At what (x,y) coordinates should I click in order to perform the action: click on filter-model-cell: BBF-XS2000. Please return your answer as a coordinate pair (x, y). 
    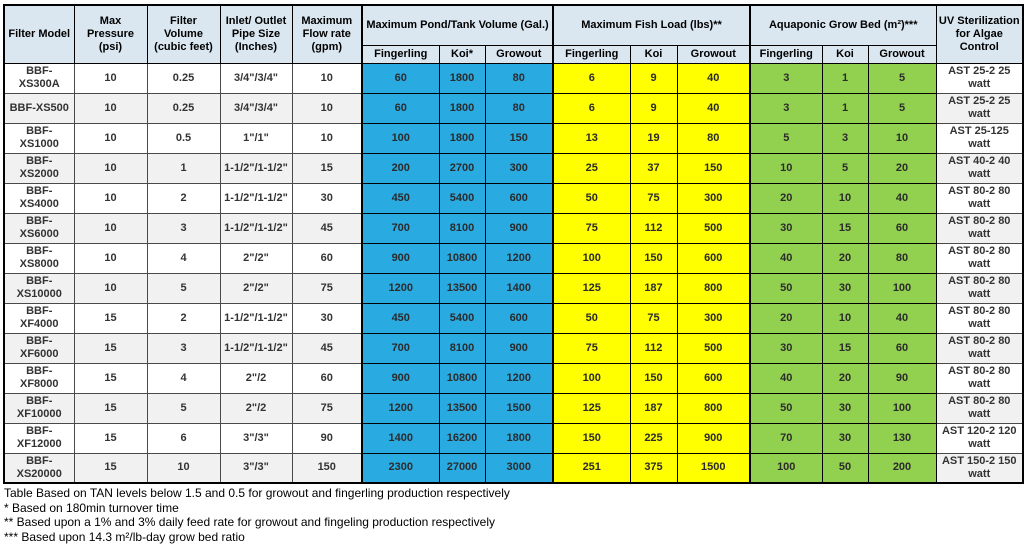
    Looking at the image, I should click on (39, 168).